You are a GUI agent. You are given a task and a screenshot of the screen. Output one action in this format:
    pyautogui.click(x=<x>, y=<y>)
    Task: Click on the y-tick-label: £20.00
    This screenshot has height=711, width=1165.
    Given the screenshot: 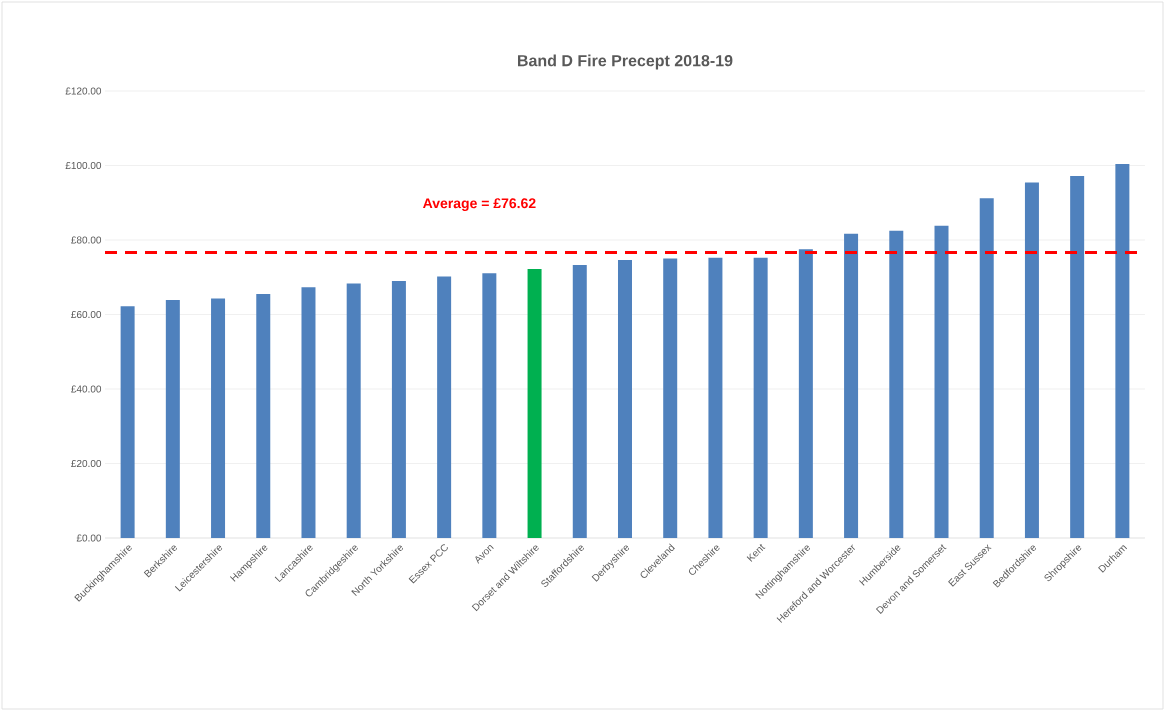 What is the action you would take?
    pyautogui.click(x=86, y=463)
    